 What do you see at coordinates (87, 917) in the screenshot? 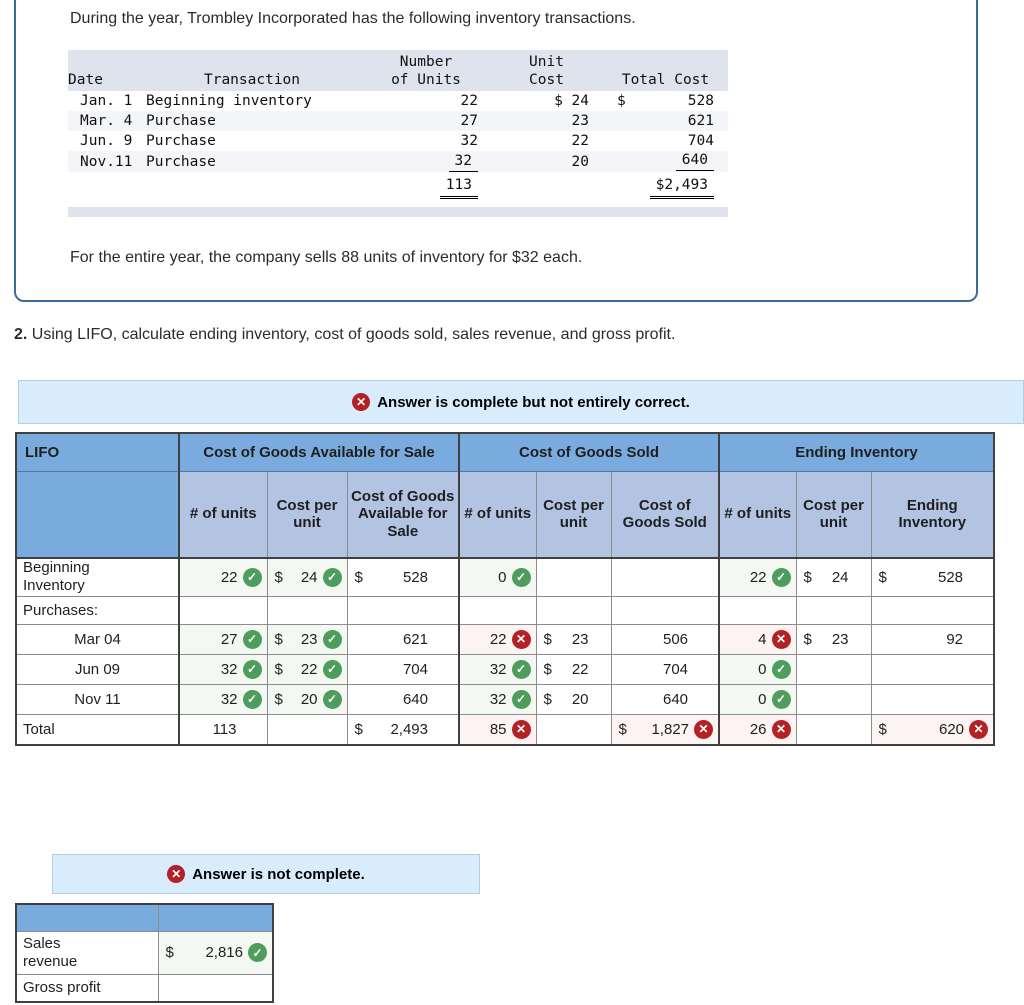
I see `summary-header-blank` at bounding box center [87, 917].